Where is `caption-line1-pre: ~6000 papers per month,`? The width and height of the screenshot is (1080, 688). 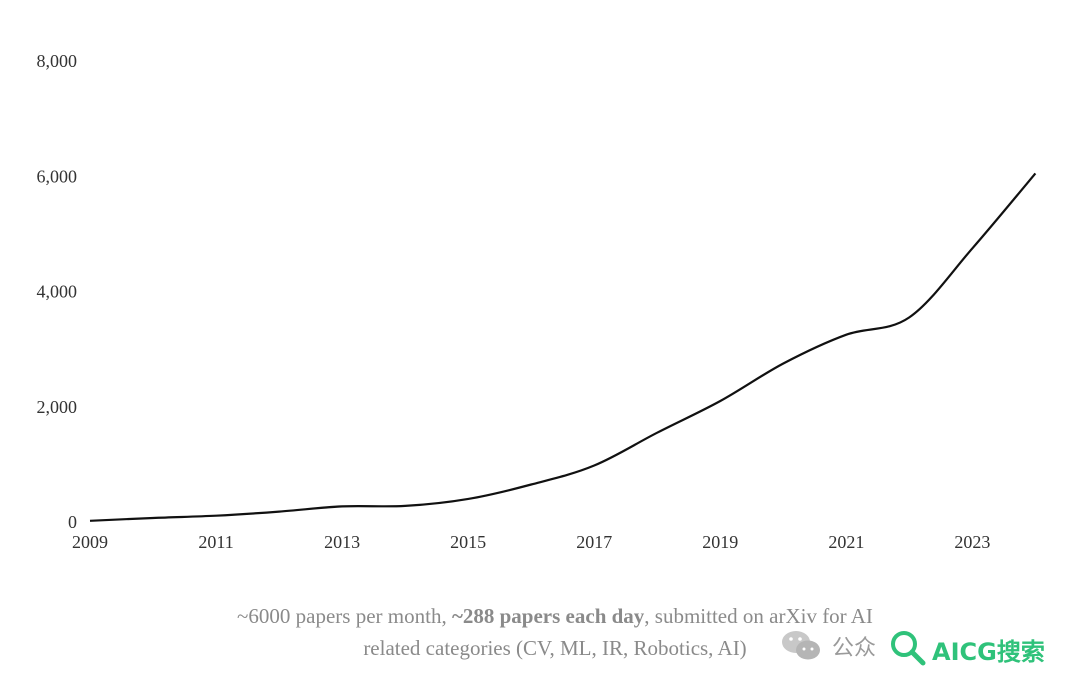 caption-line1-pre: ~6000 papers per month, is located at coordinates (344, 616).